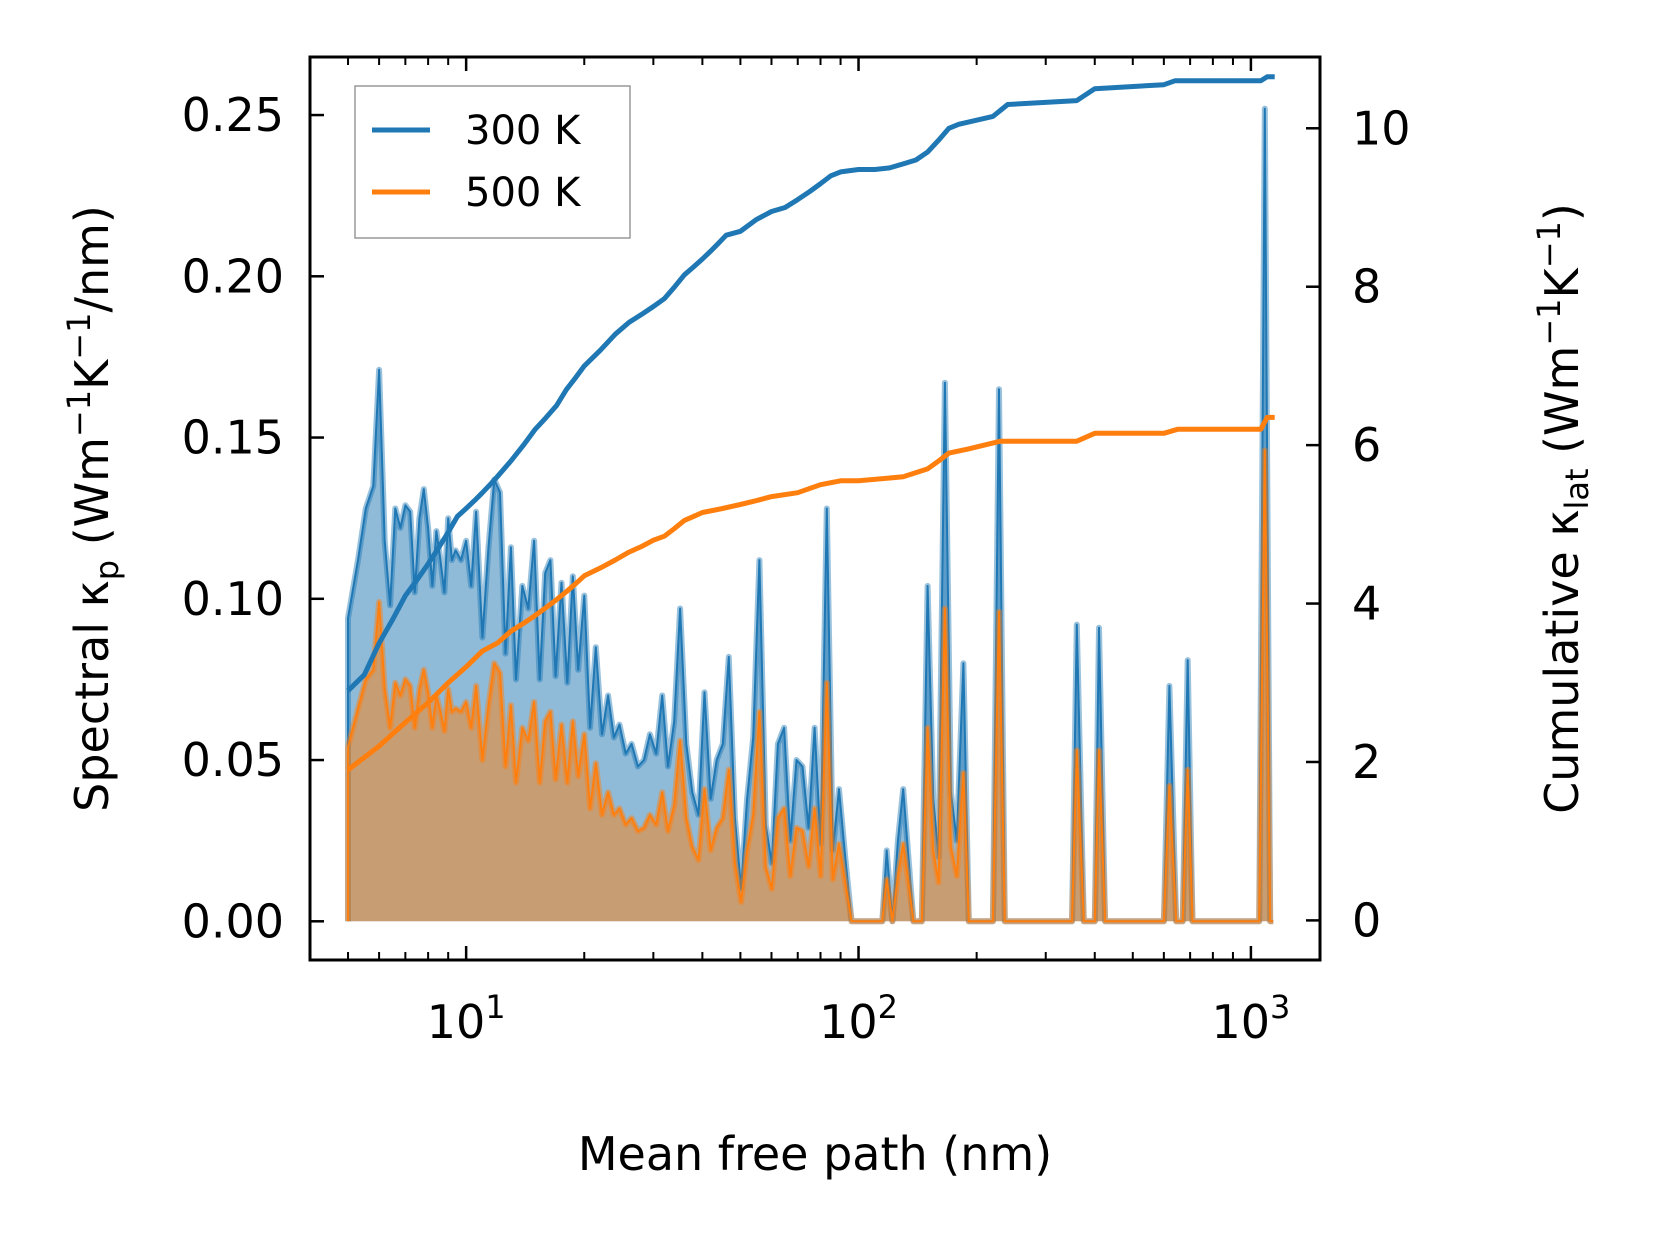 This screenshot has width=1660, height=1254. Describe the element at coordinates (523, 131) in the screenshot. I see `legend-label-300k: 300 K` at that location.